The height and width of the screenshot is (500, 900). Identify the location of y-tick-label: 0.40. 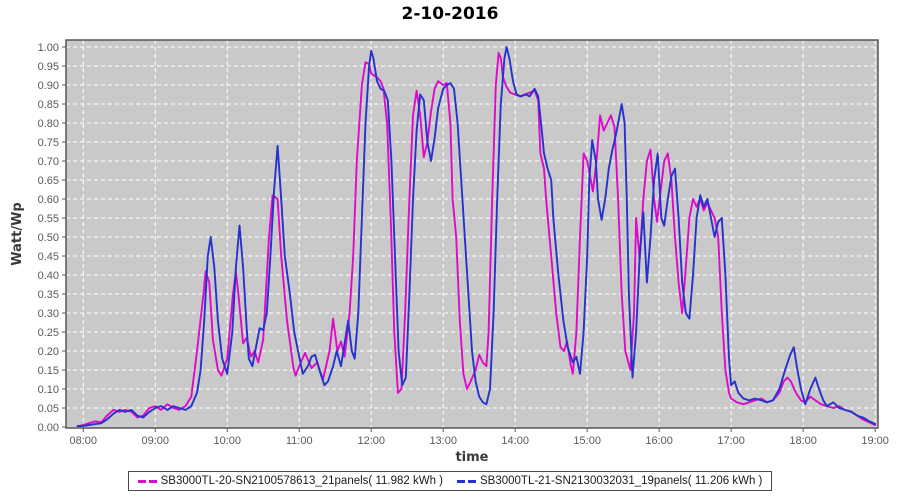
(48, 276).